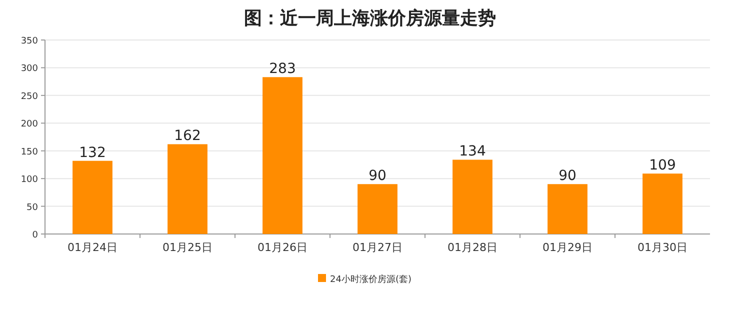 Image resolution: width=740 pixels, height=312 pixels. What do you see at coordinates (29, 152) in the screenshot?
I see `y-tick-label: 150` at bounding box center [29, 152].